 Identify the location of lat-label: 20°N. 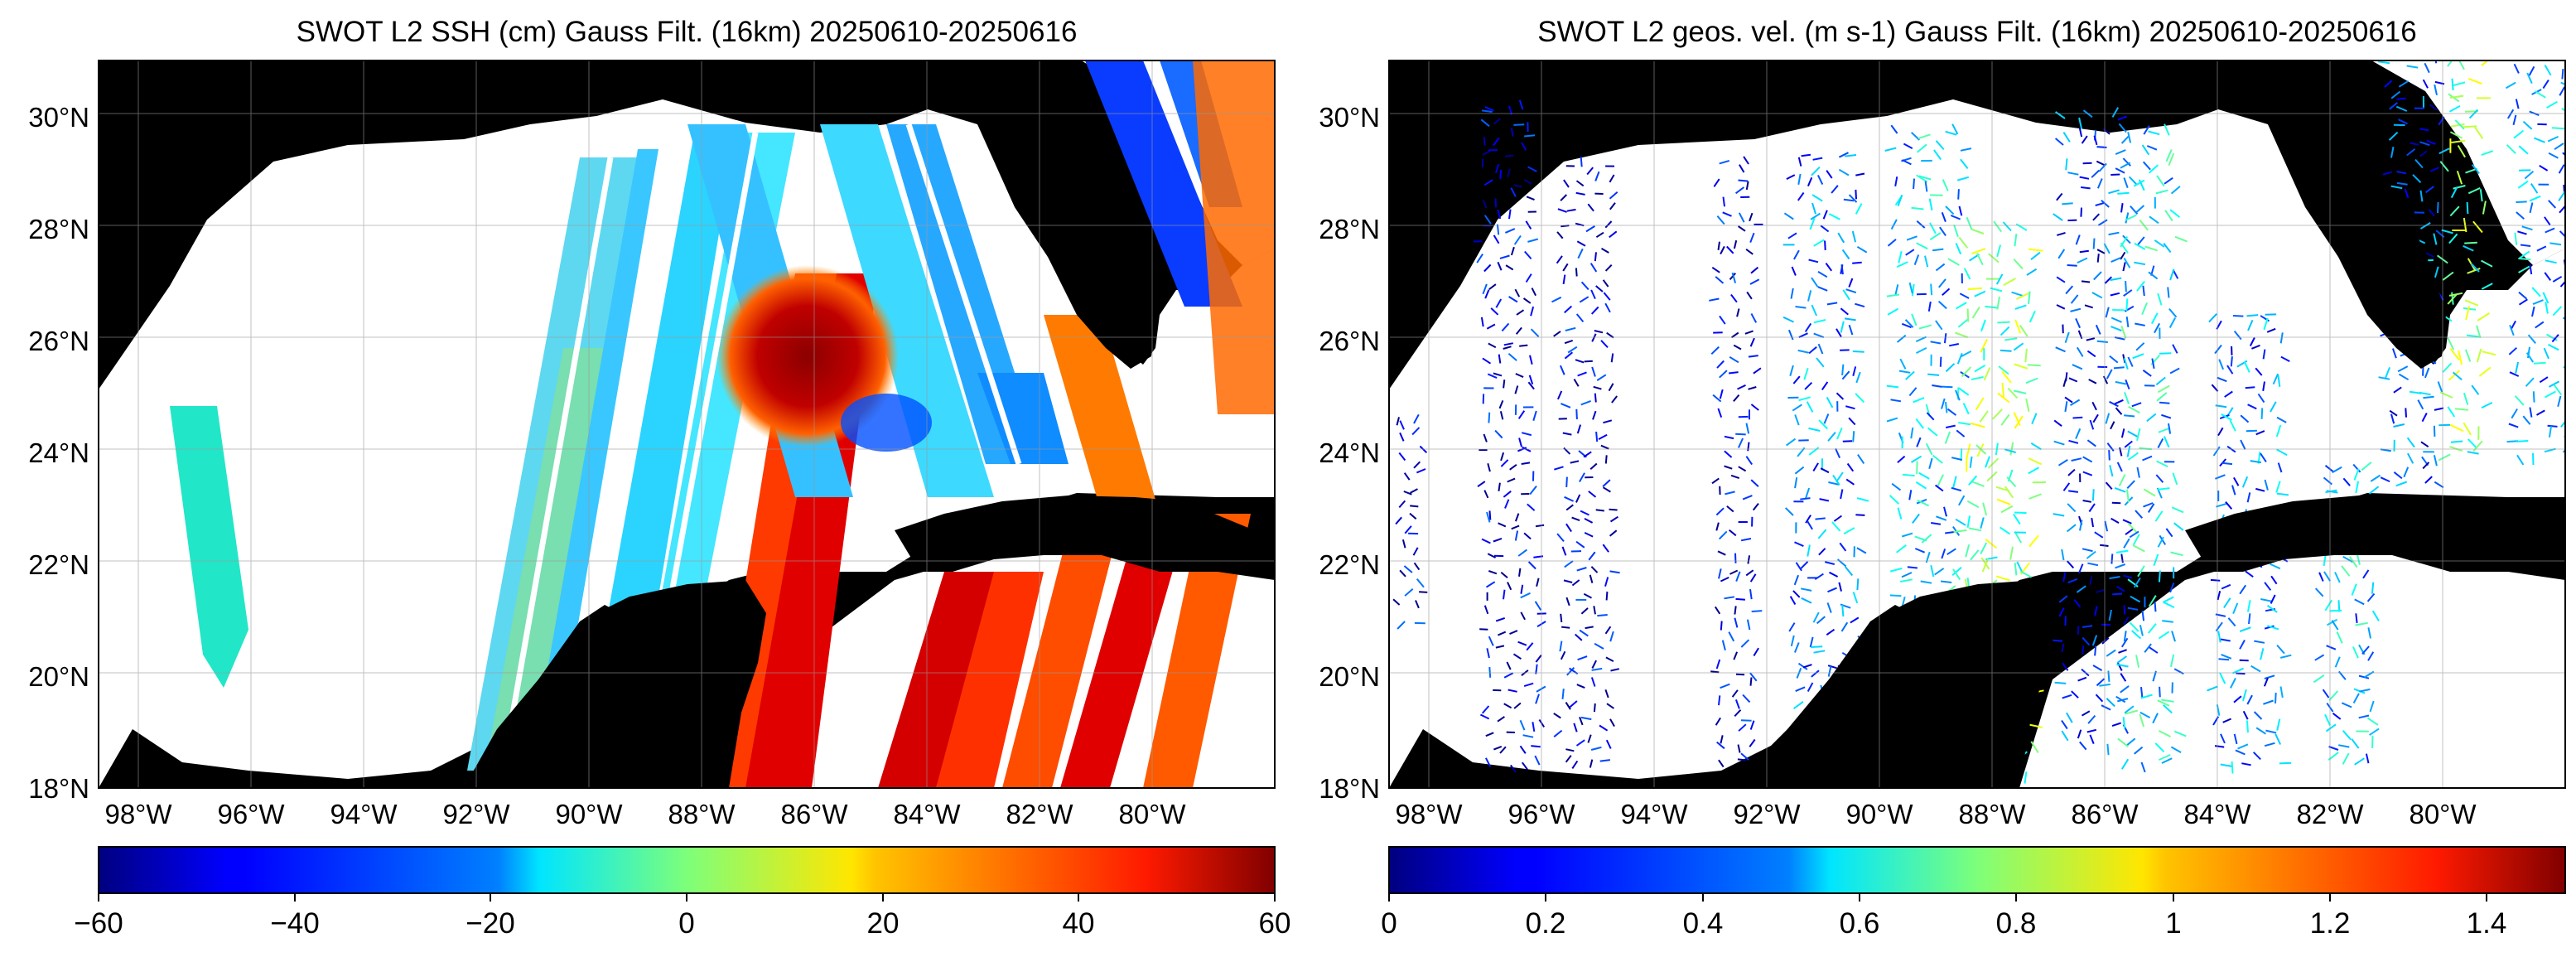
(58, 676).